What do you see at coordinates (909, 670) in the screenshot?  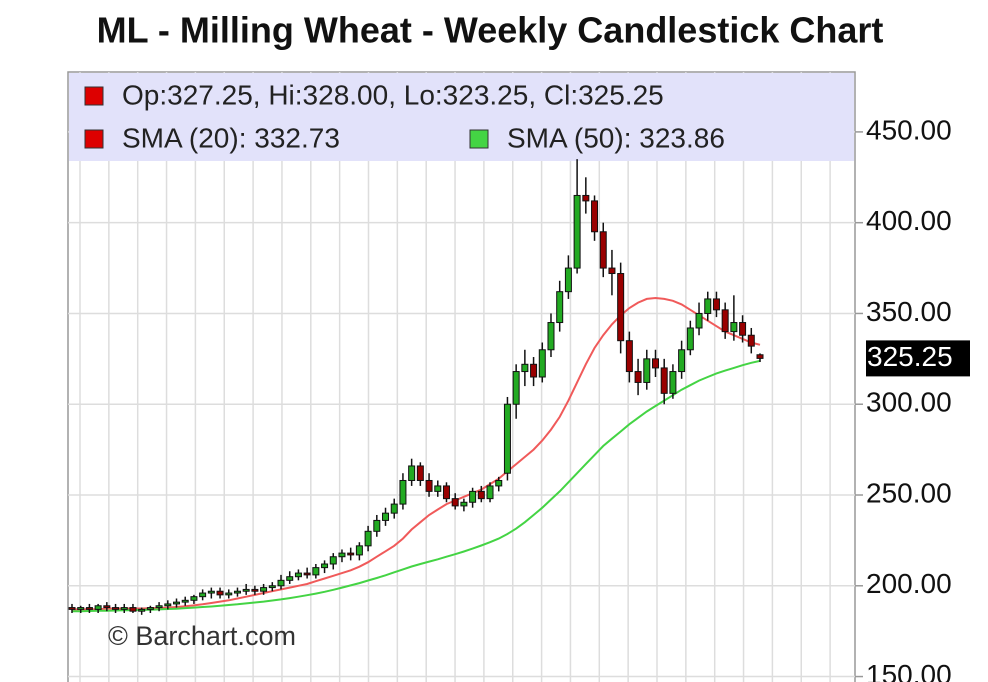 I see `y-tick-label: 150.00` at bounding box center [909, 670].